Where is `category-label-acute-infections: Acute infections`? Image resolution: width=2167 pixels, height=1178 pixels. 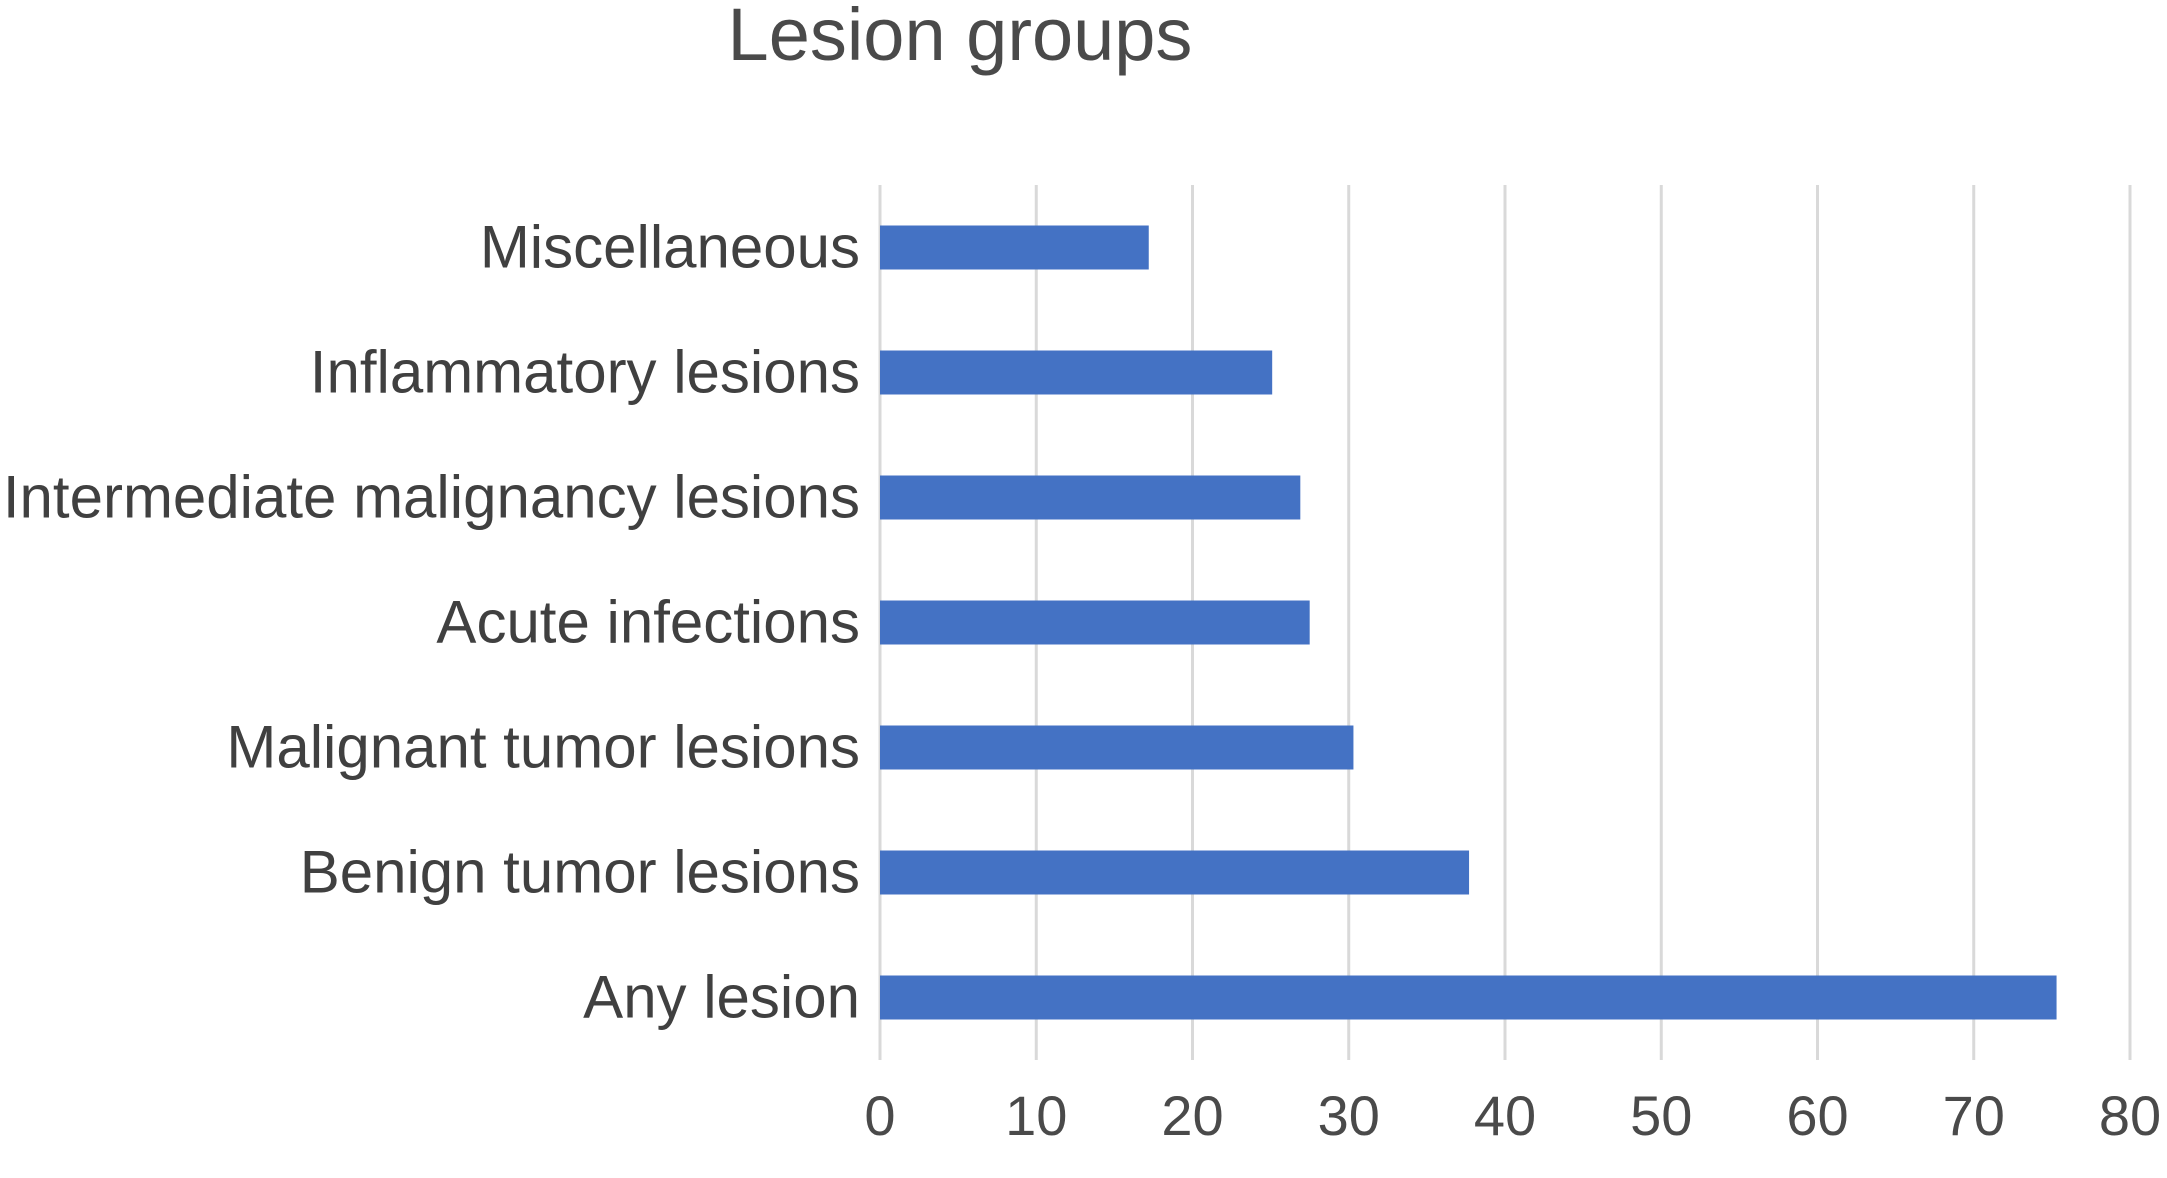 category-label-acute-infections: Acute infections is located at coordinates (648, 622).